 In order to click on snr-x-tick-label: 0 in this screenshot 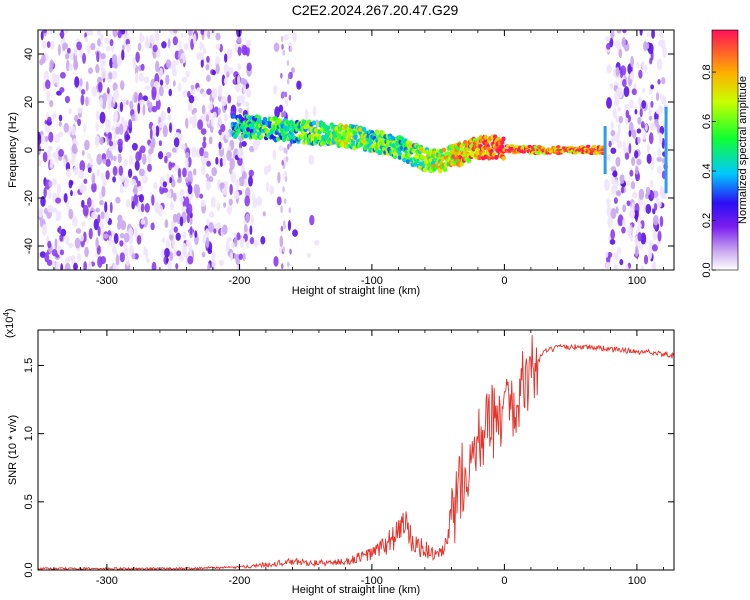, I will do `click(504, 581)`.